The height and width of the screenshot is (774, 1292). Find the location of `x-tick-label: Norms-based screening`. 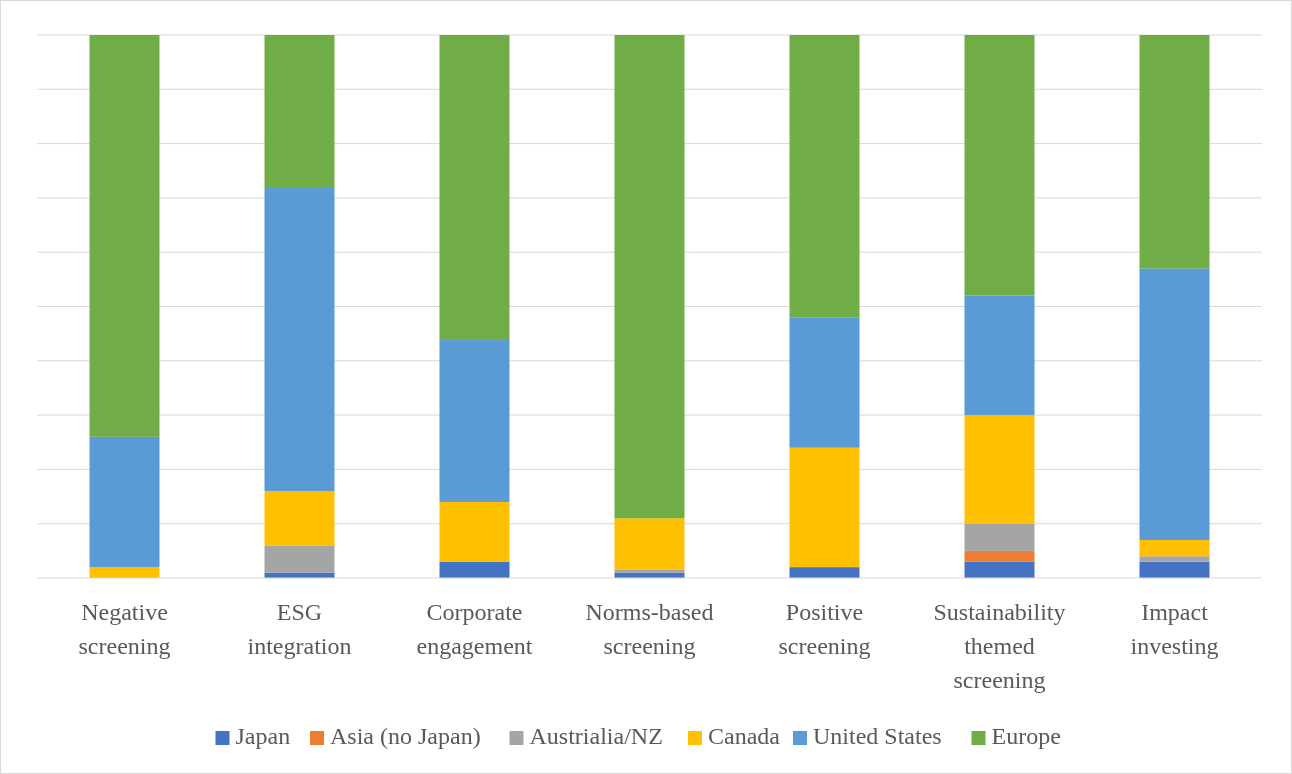

x-tick-label: Norms-based screening is located at coordinates (649, 629).